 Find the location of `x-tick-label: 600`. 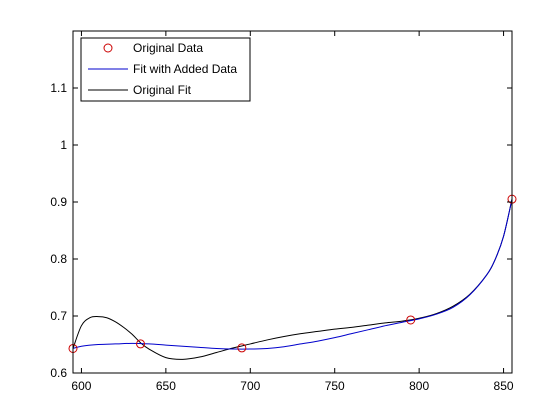

x-tick-label: 600 is located at coordinates (81, 386).